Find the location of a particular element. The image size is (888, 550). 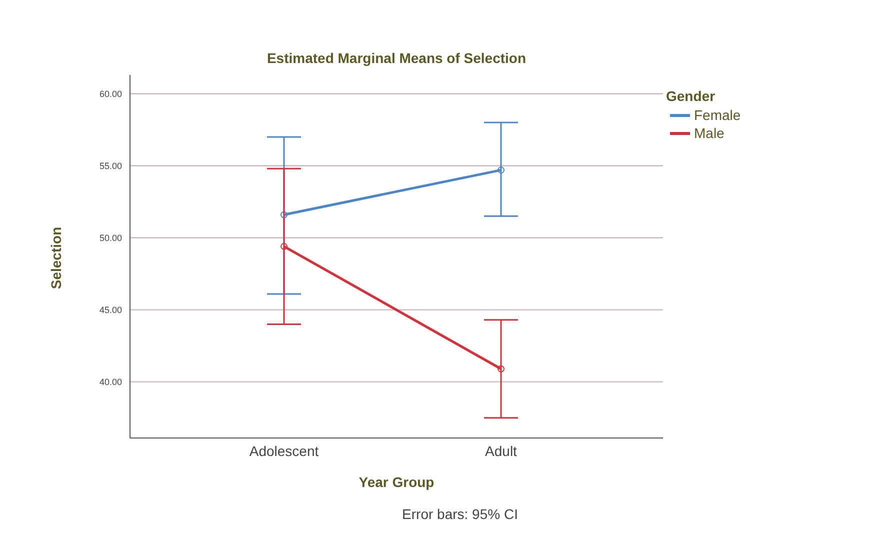

y-tick-label: 40.00 is located at coordinates (110, 382).